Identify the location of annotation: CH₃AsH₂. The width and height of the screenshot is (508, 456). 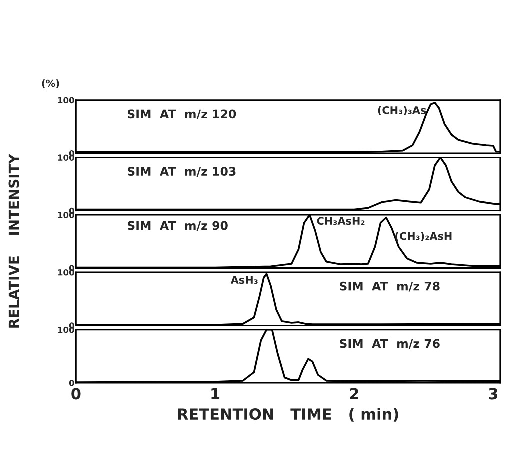
(341, 221).